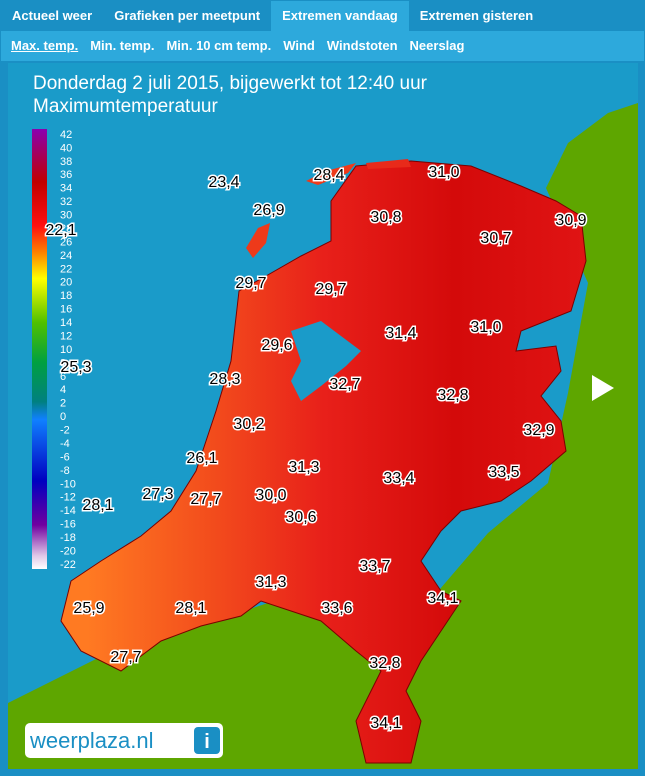 The height and width of the screenshot is (776, 645). I want to click on legend-tick-label: -14, so click(68, 511).